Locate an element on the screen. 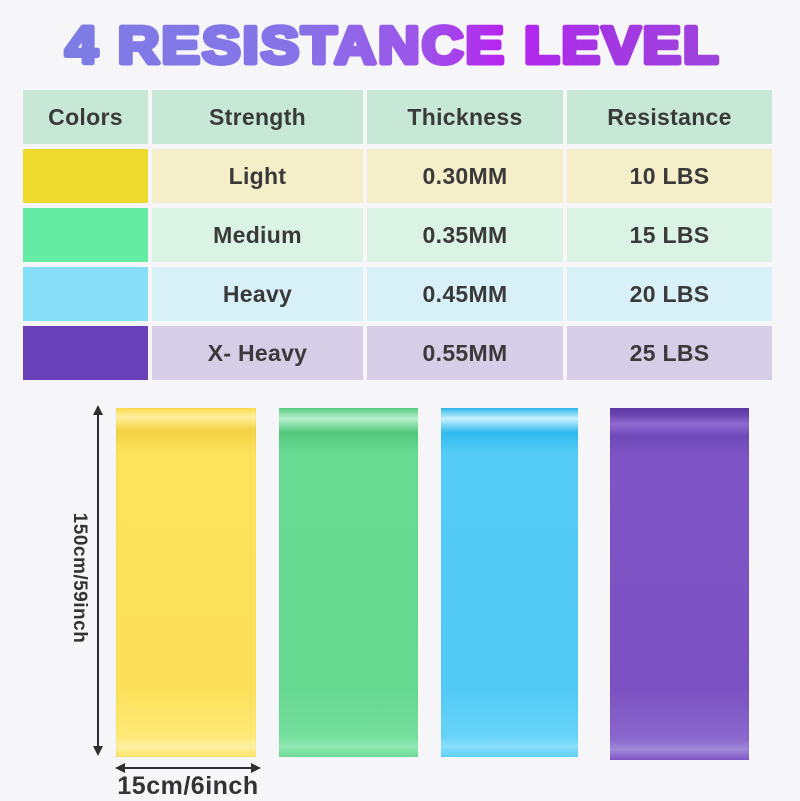  header-colors: Colors is located at coordinates (85, 117).